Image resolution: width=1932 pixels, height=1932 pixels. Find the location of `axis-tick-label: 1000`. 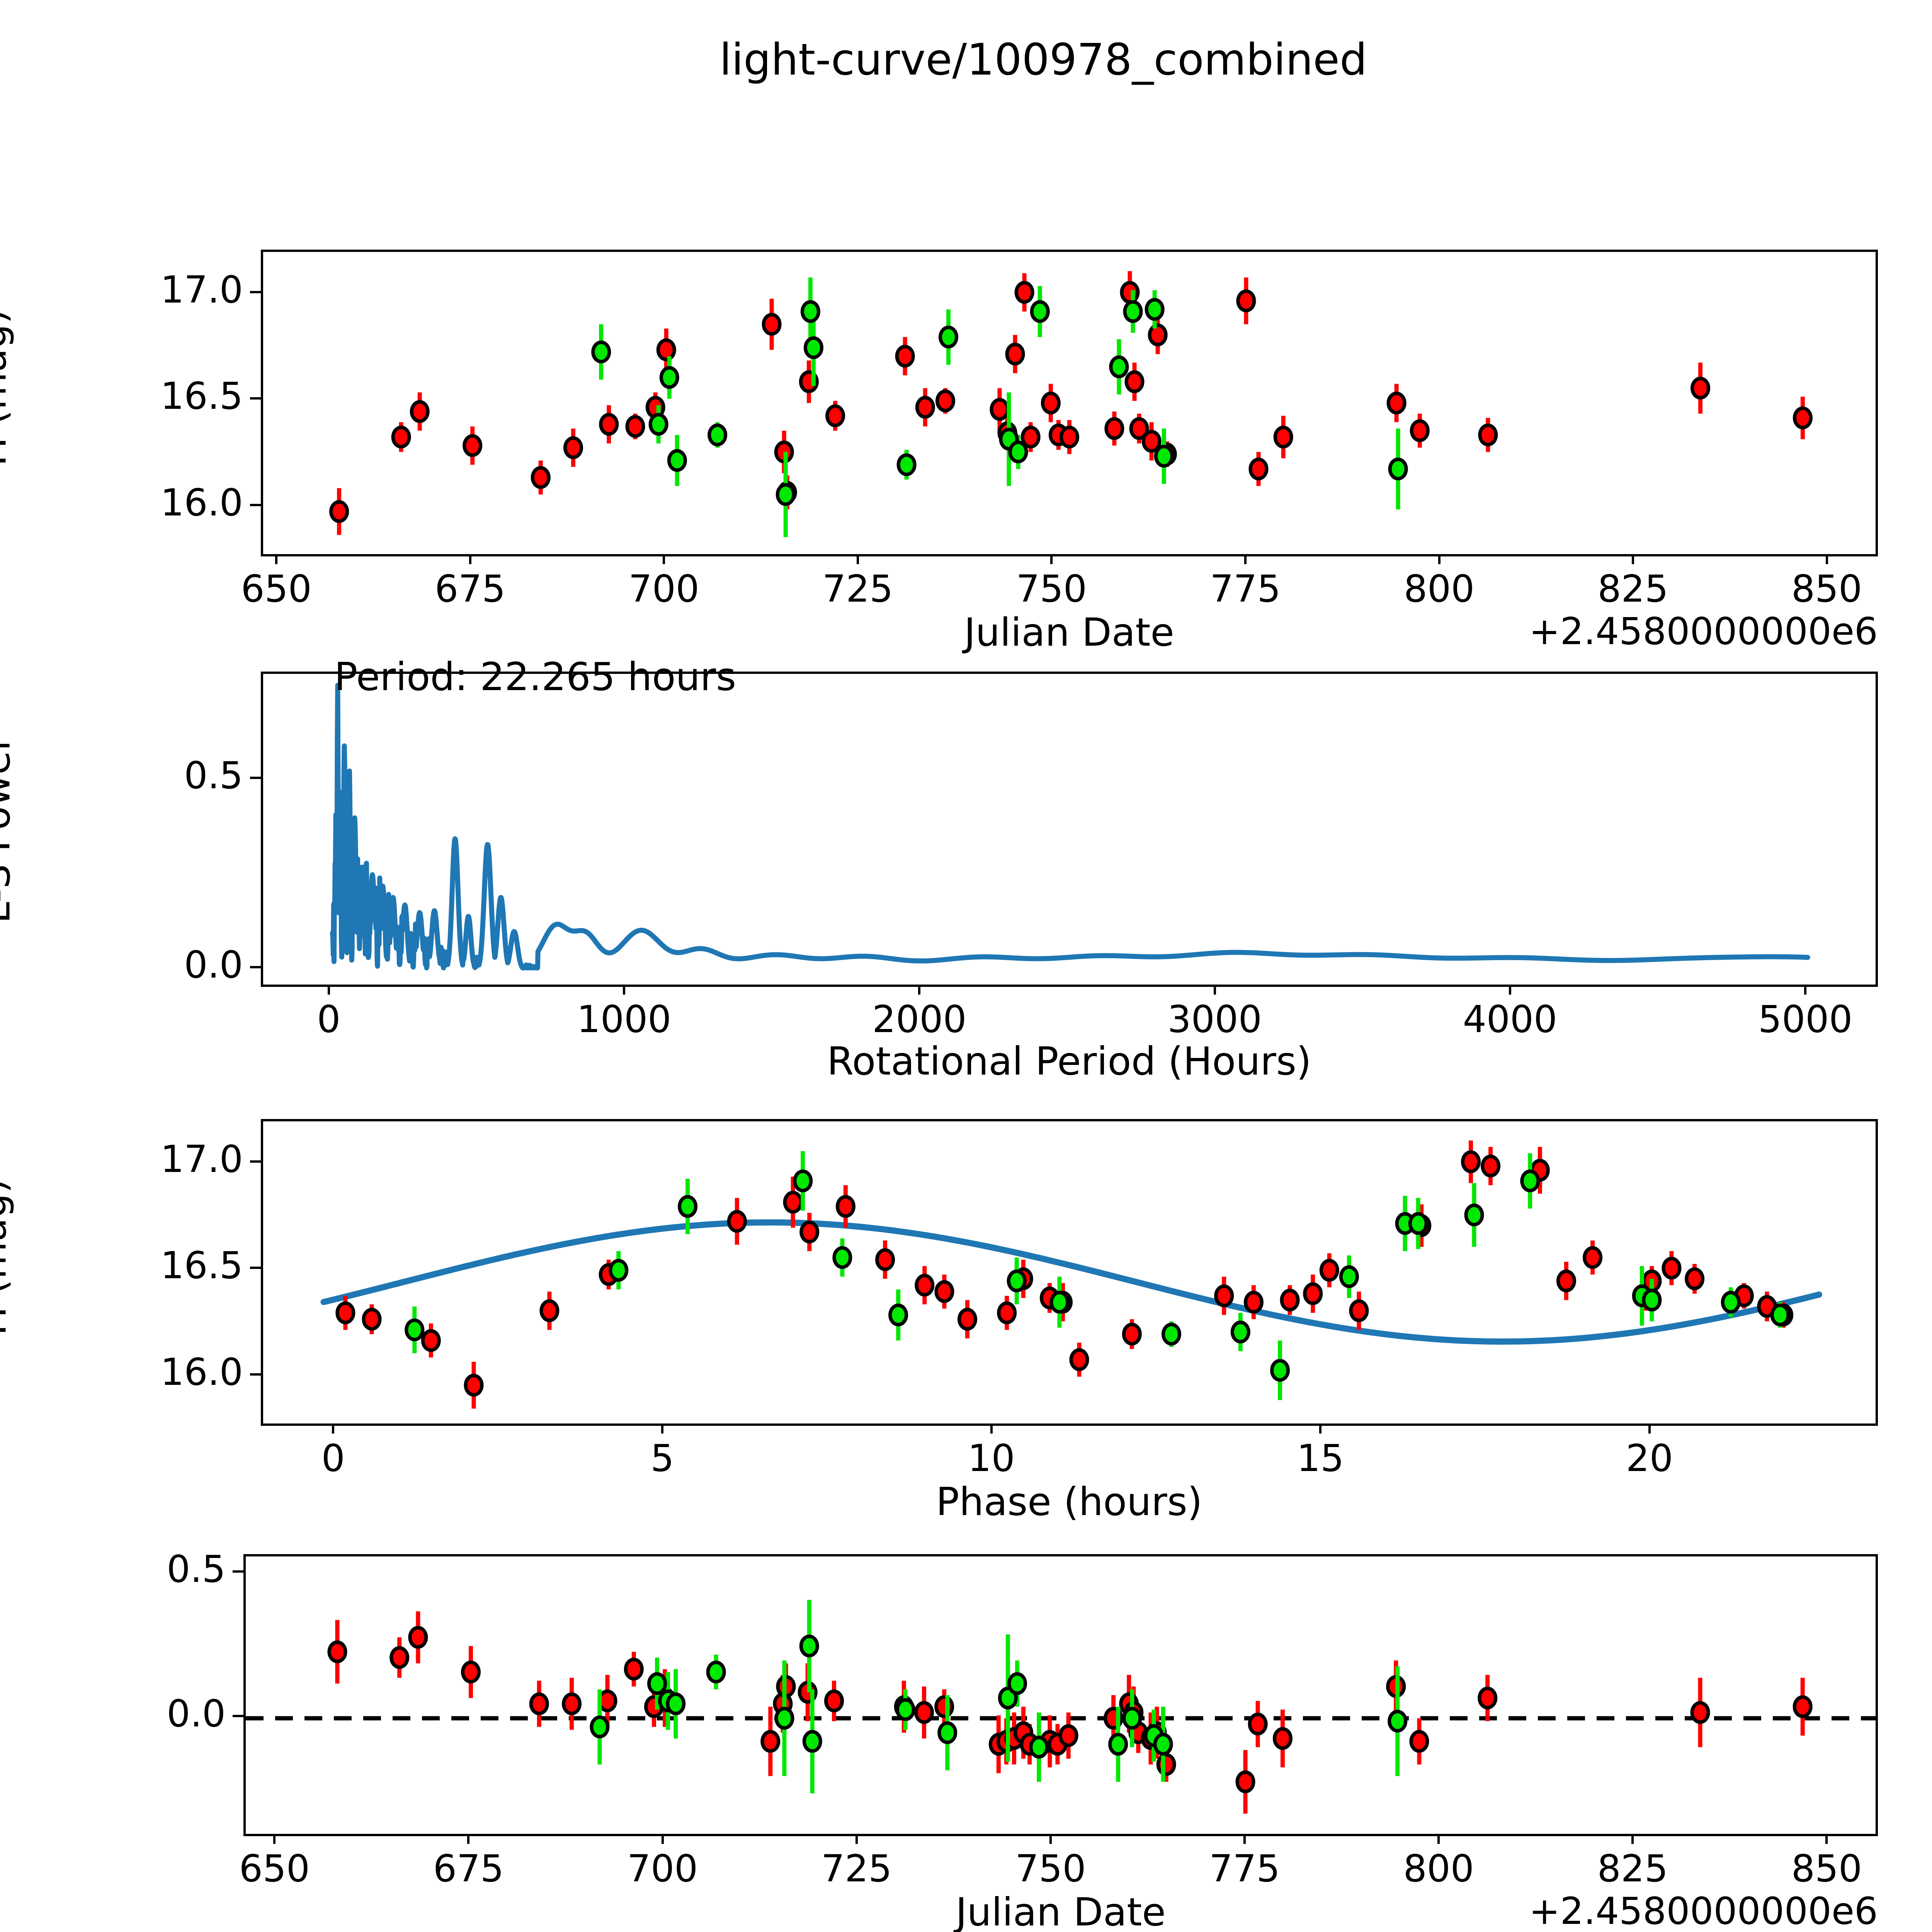

axis-tick-label: 1000 is located at coordinates (624, 1020).